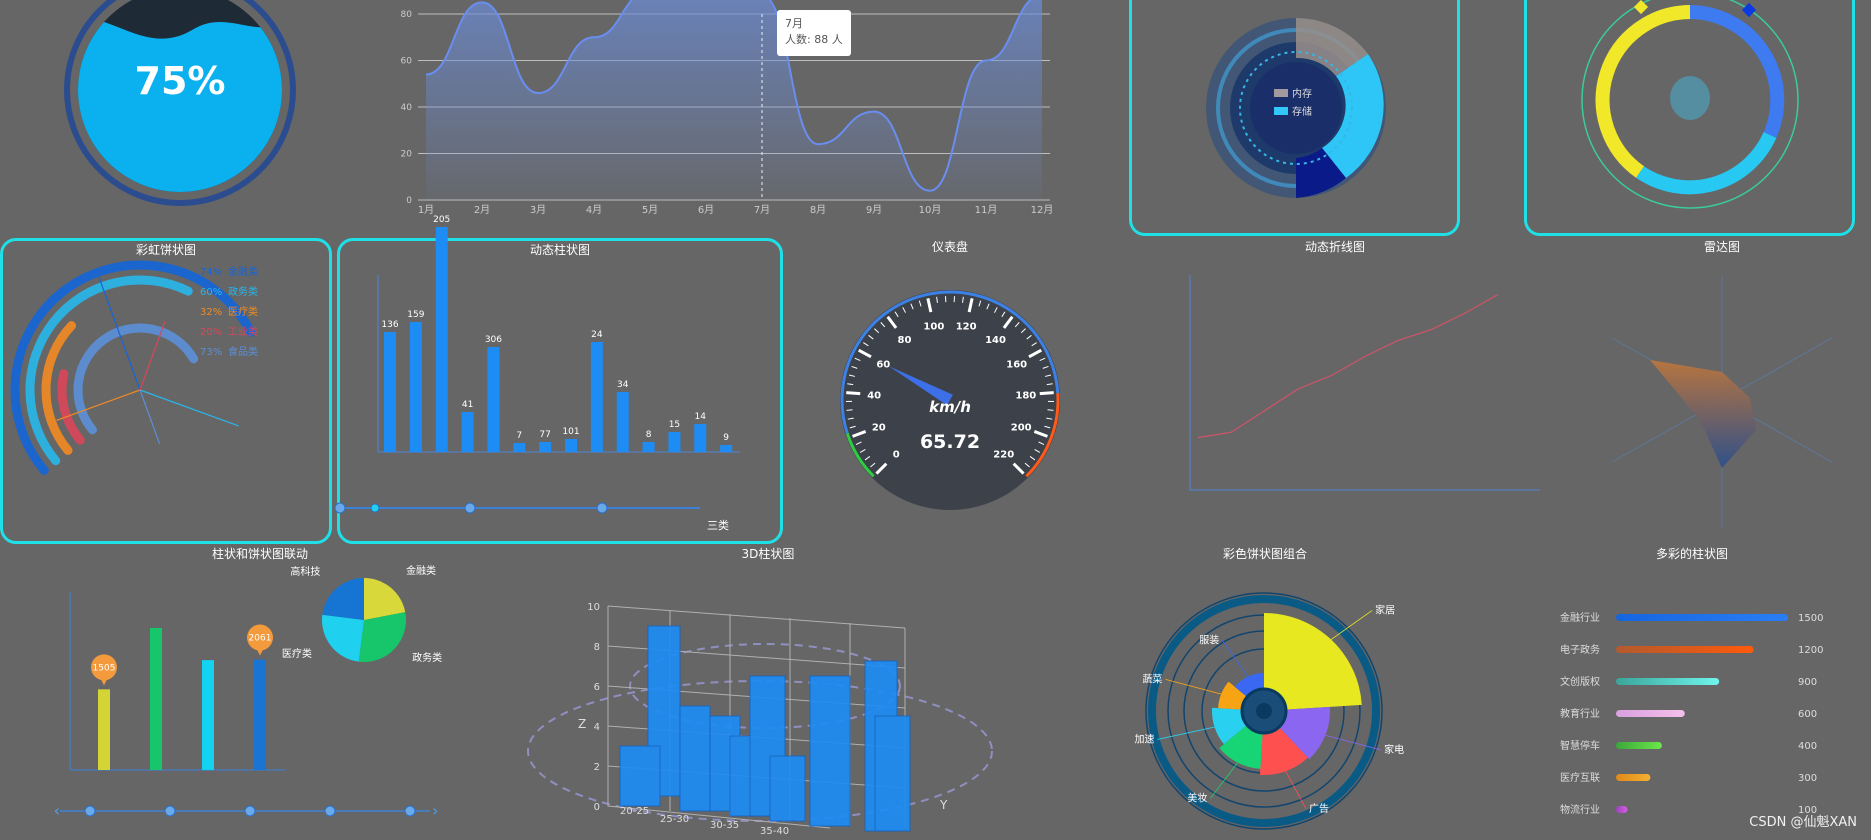 Image resolution: width=1871 pixels, height=840 pixels. What do you see at coordinates (104, 668) in the screenshot?
I see `barpie-pin-label: 1505` at bounding box center [104, 668].